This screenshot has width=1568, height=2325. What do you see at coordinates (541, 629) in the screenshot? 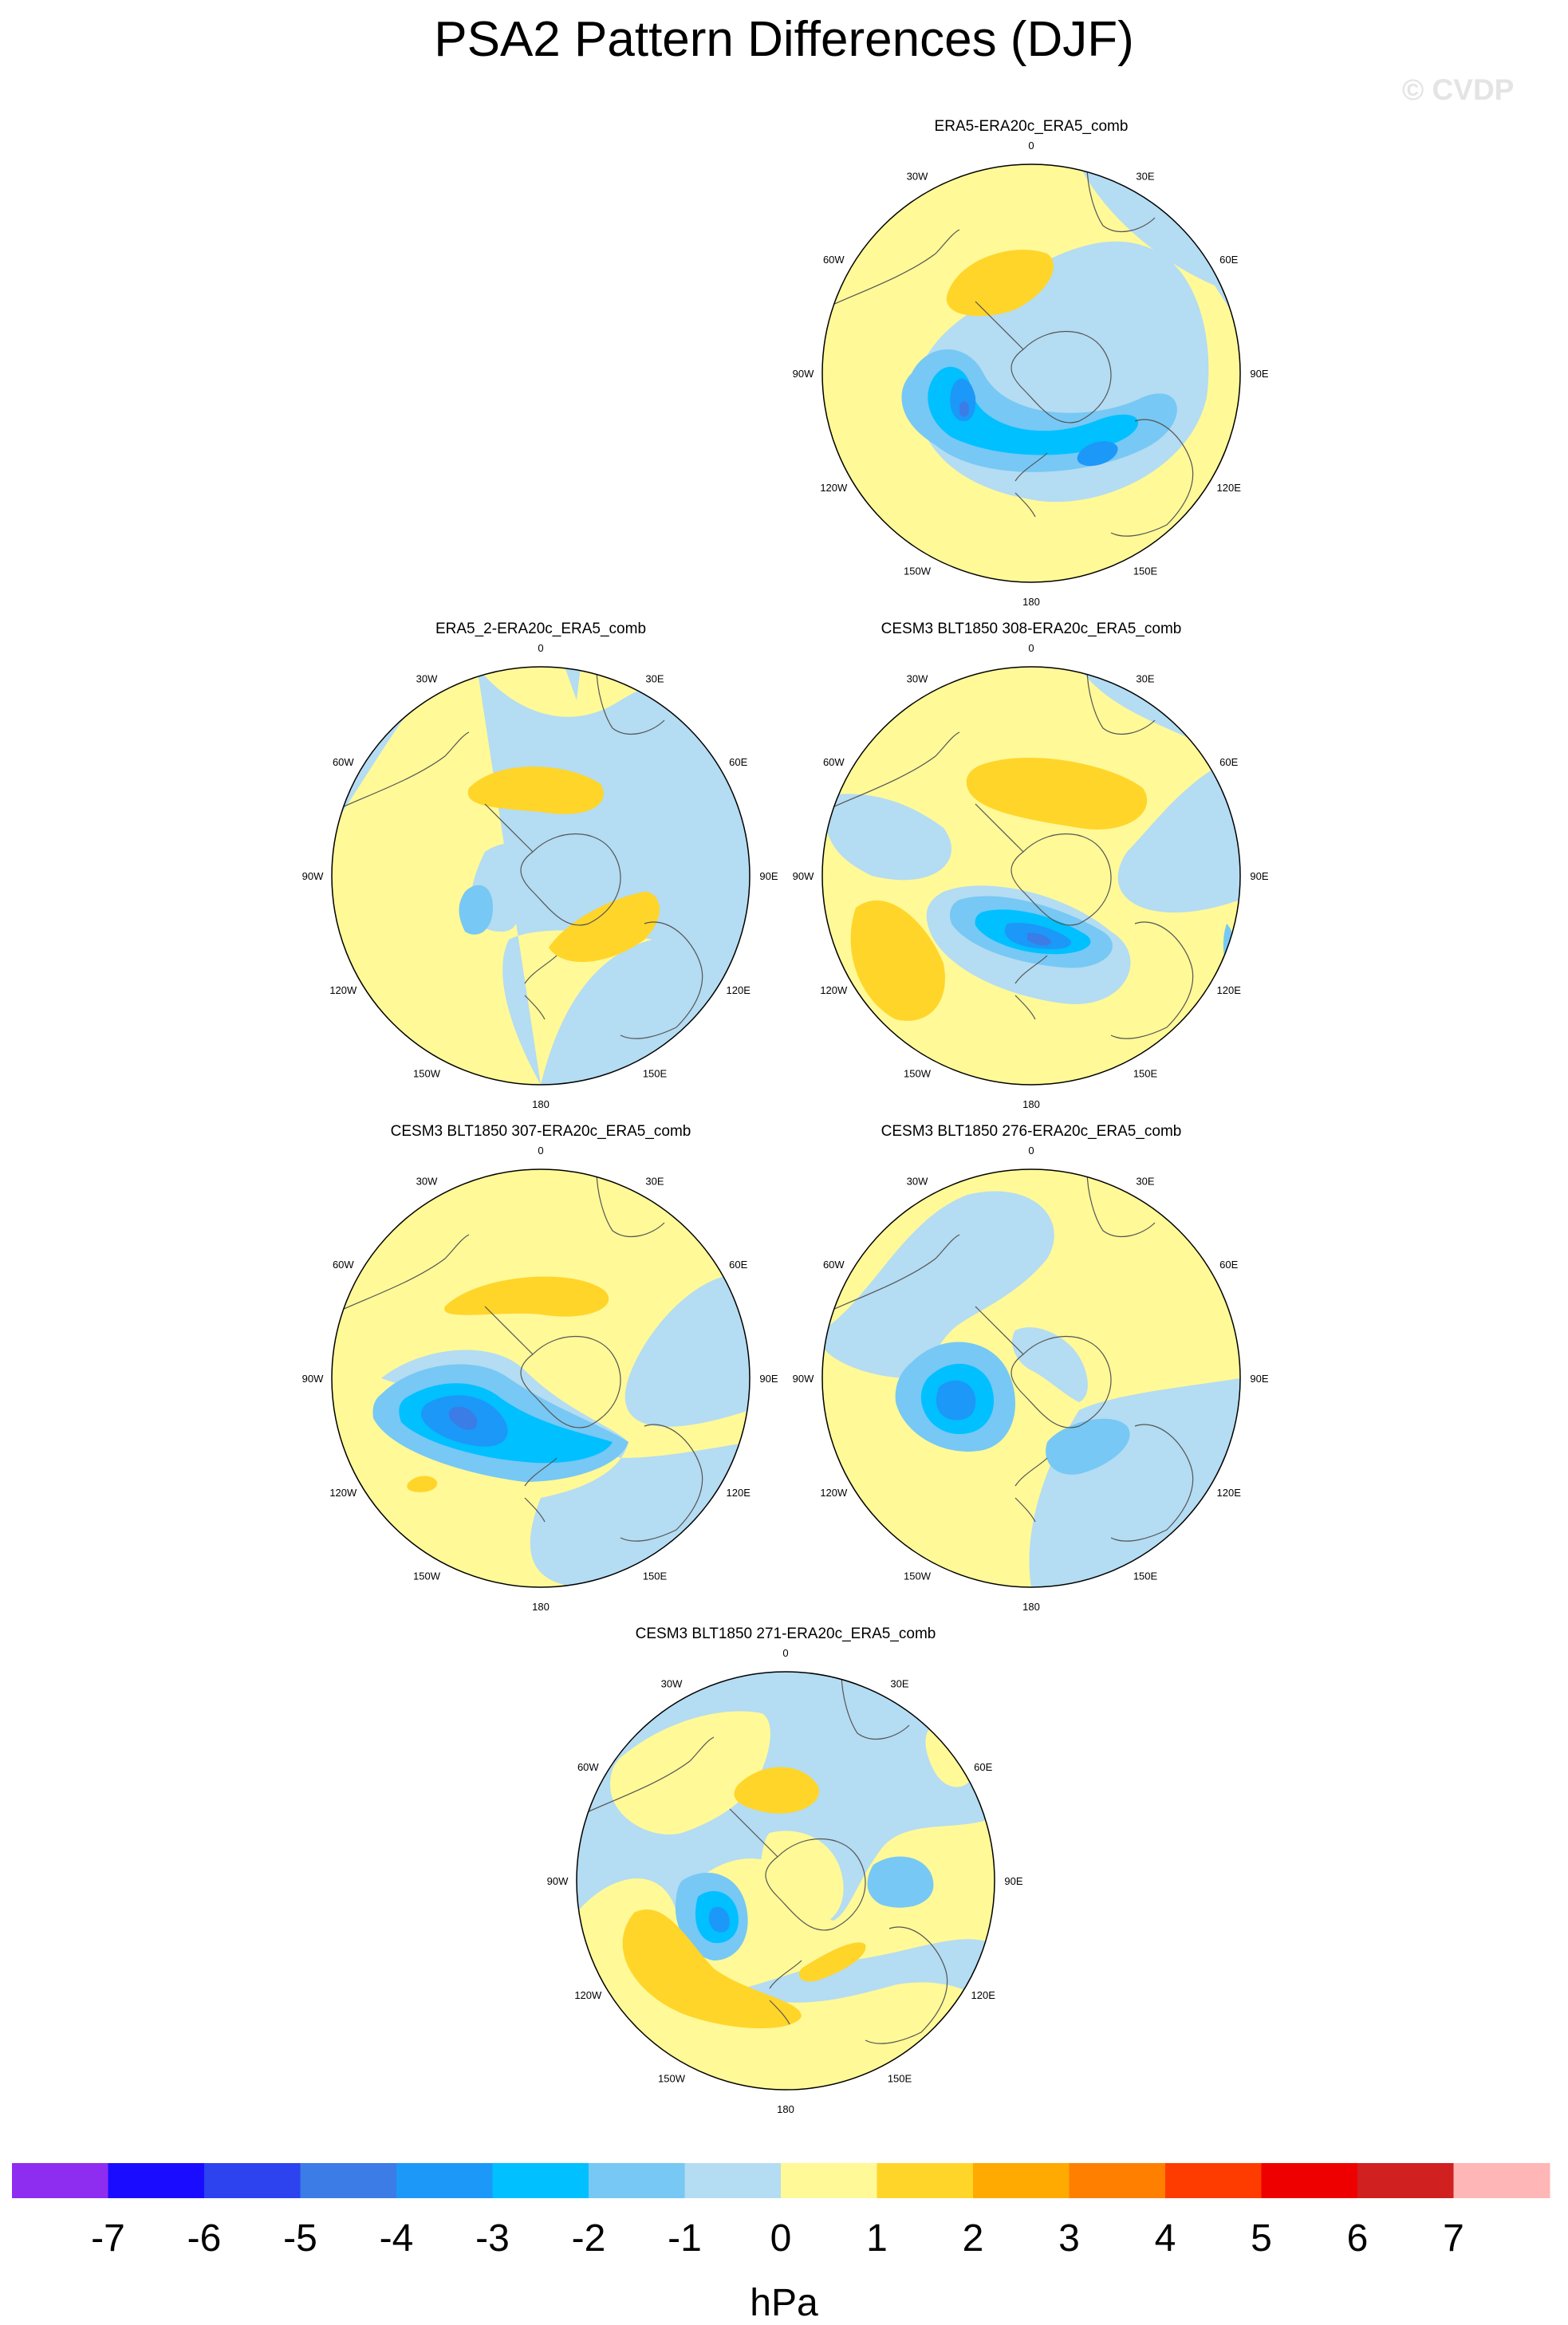
I see `panel-title: ERA5_2-ERA20c_ERA5_comb` at bounding box center [541, 629].